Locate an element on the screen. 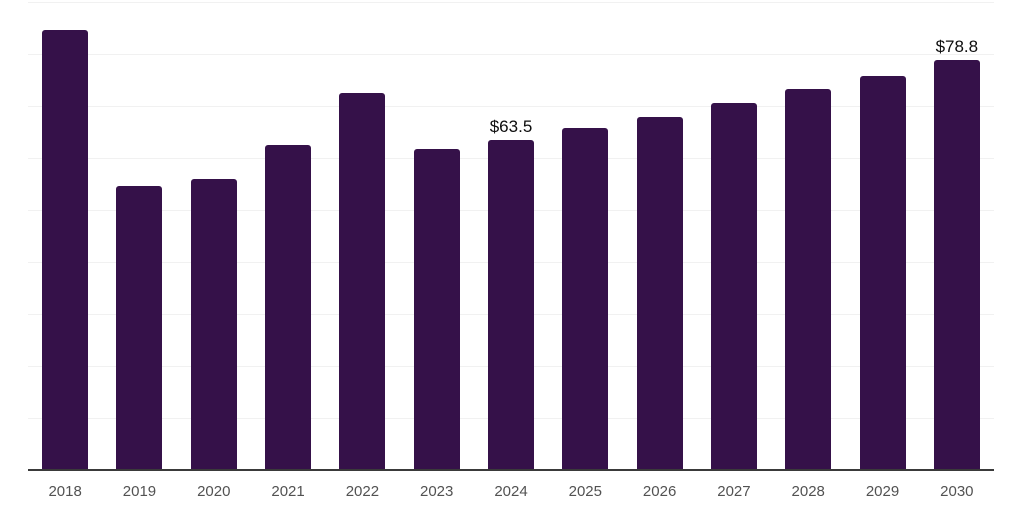 The height and width of the screenshot is (512, 1024). x-tick-label-2022: 2022 is located at coordinates (362, 491).